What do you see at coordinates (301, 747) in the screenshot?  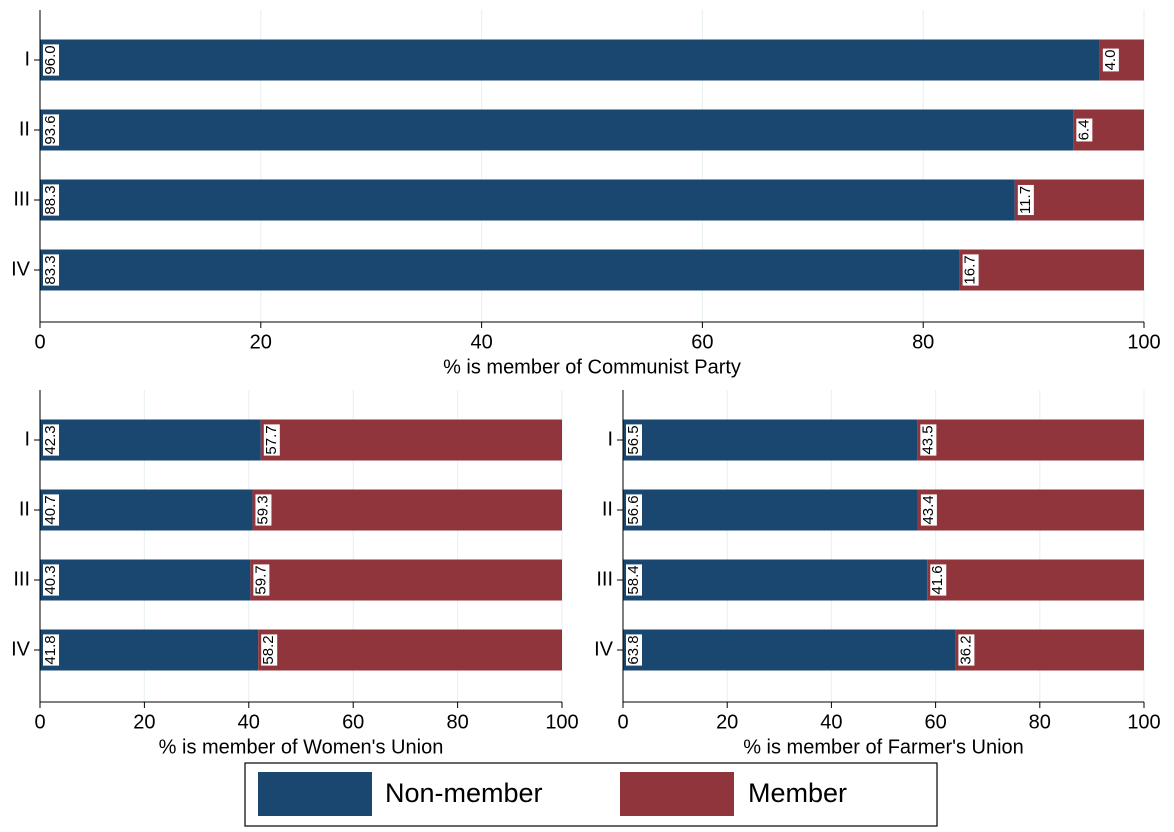 I see `x-axis-label: % is member of Women's Union` at bounding box center [301, 747].